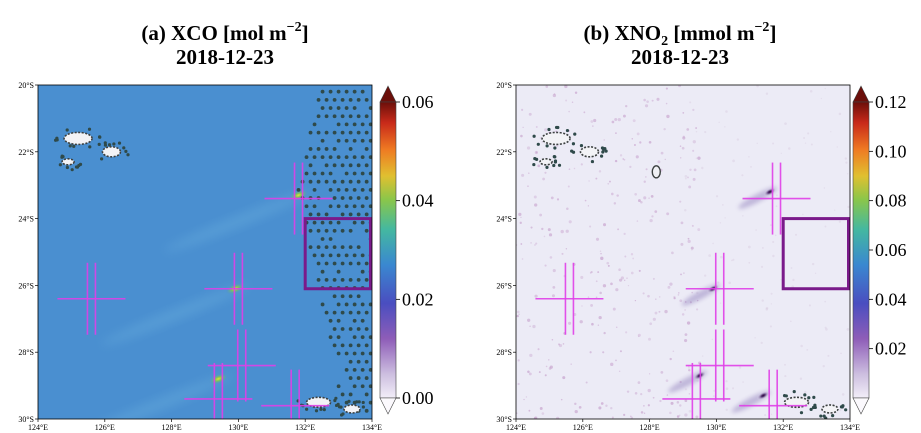 The image size is (921, 433). What do you see at coordinates (224, 32) in the screenshot?
I see `panel-a-title: (a) XCO [mol m−2]` at bounding box center [224, 32].